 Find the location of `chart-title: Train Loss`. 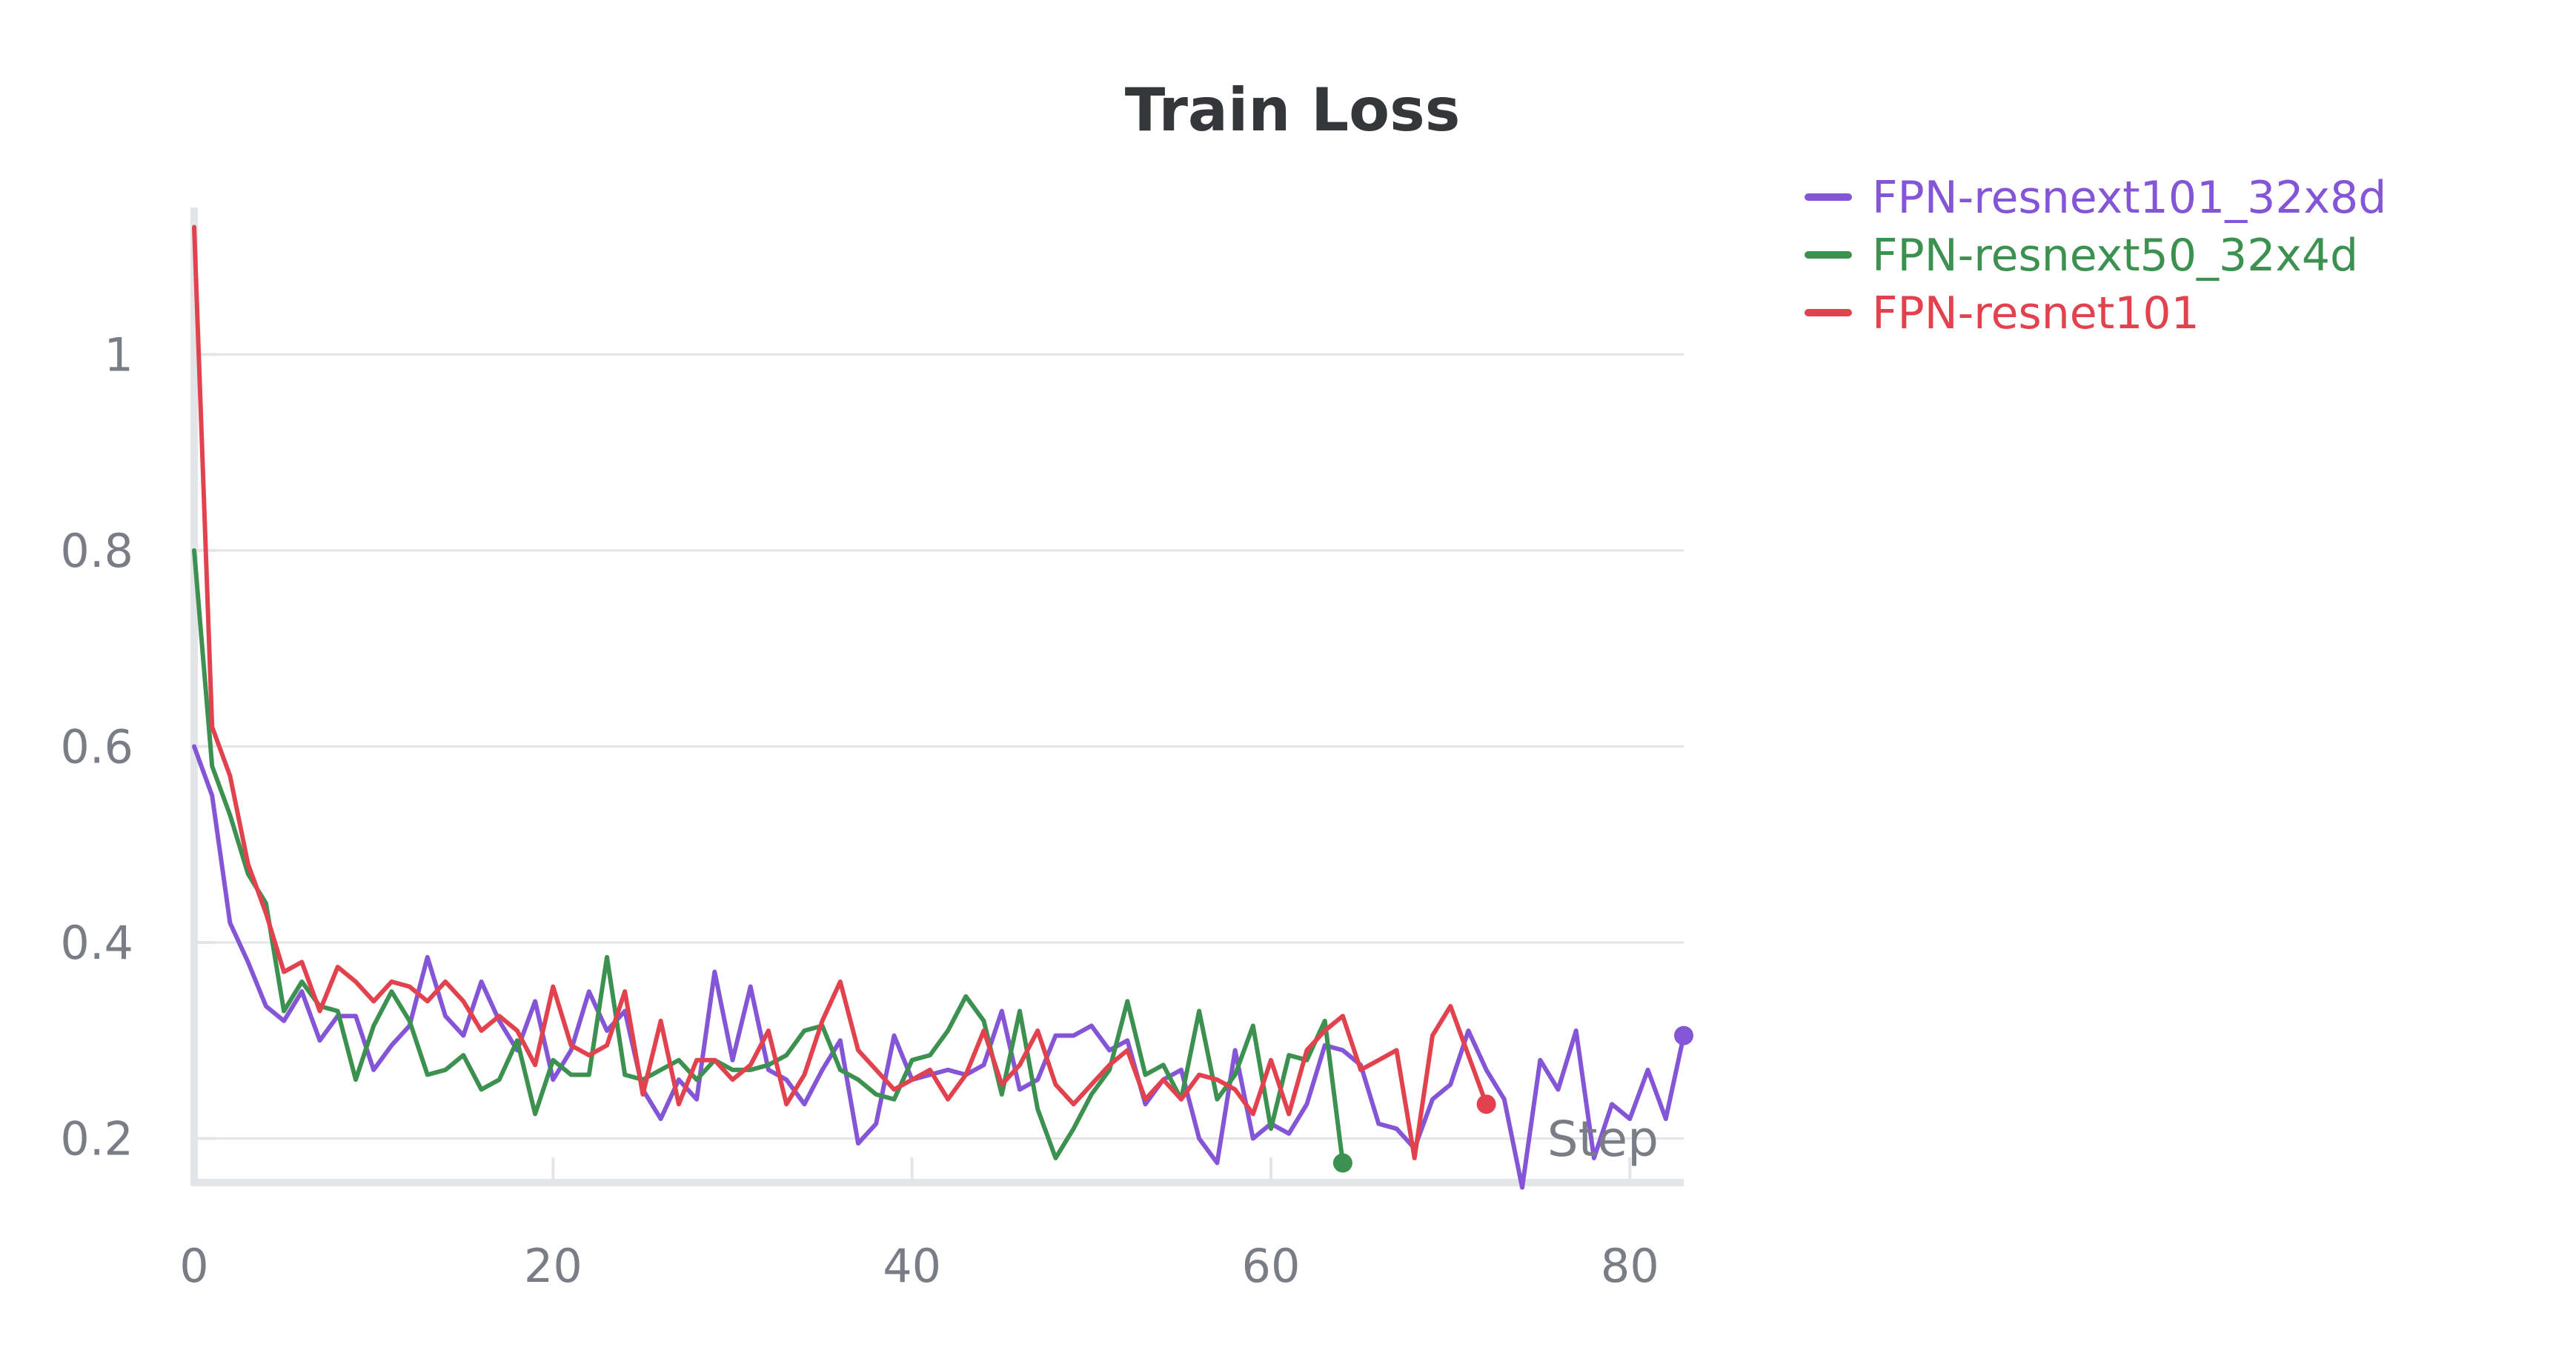

chart-title: Train Loss is located at coordinates (1293, 110).